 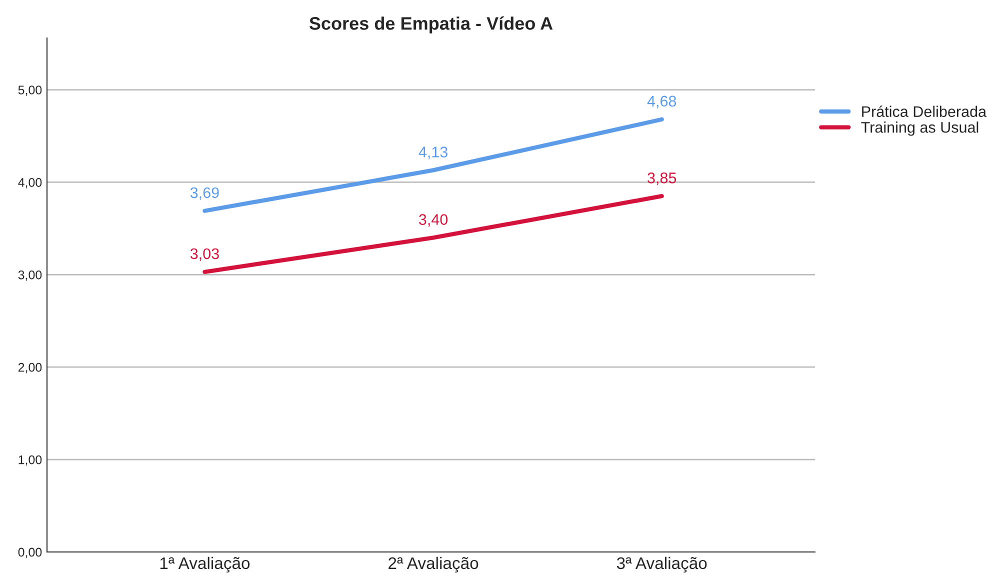 I want to click on x-tick-label: 2ª Avaliação, so click(x=433, y=564).